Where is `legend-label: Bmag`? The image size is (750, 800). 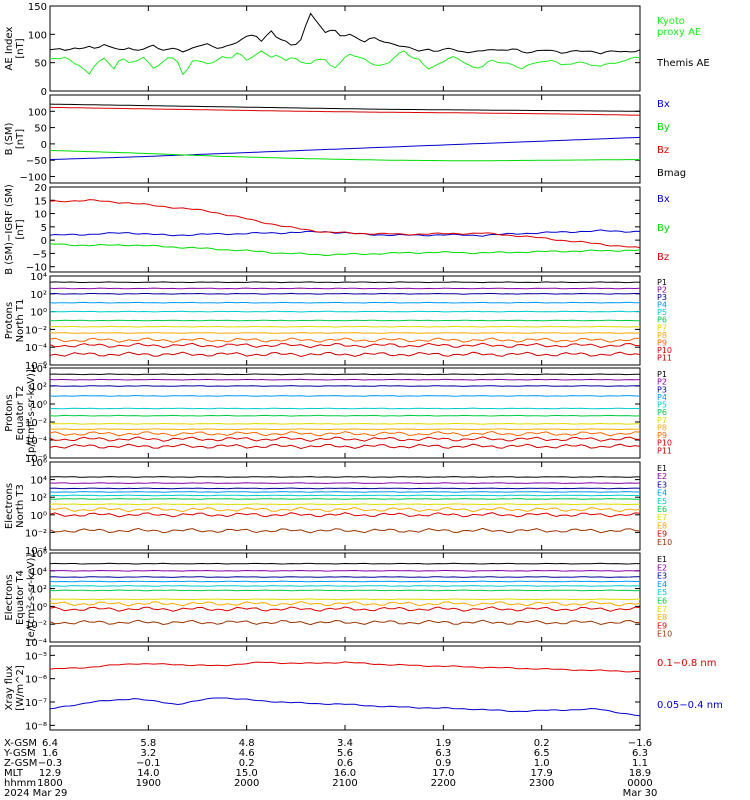 legend-label: Bmag is located at coordinates (671, 173).